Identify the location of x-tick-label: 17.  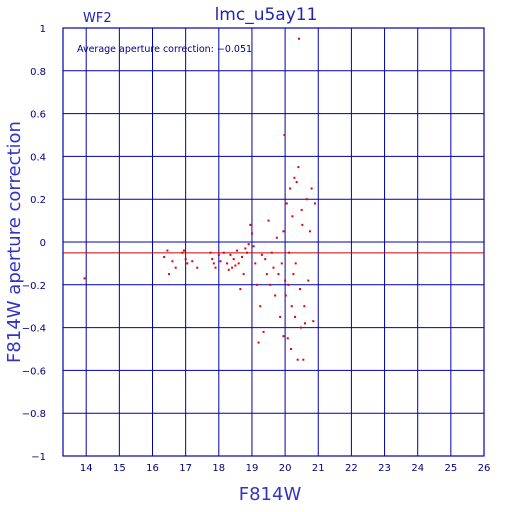
(185, 468).